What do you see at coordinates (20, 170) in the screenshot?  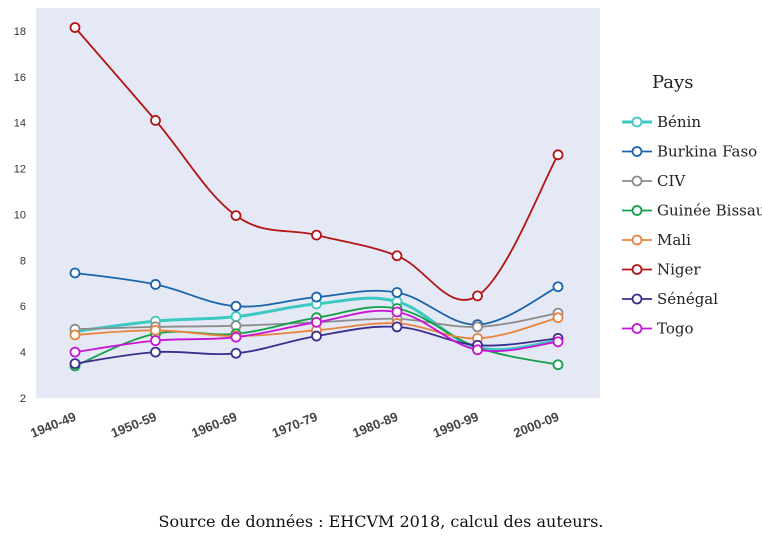 I see `y-tick-label: 12` at bounding box center [20, 170].